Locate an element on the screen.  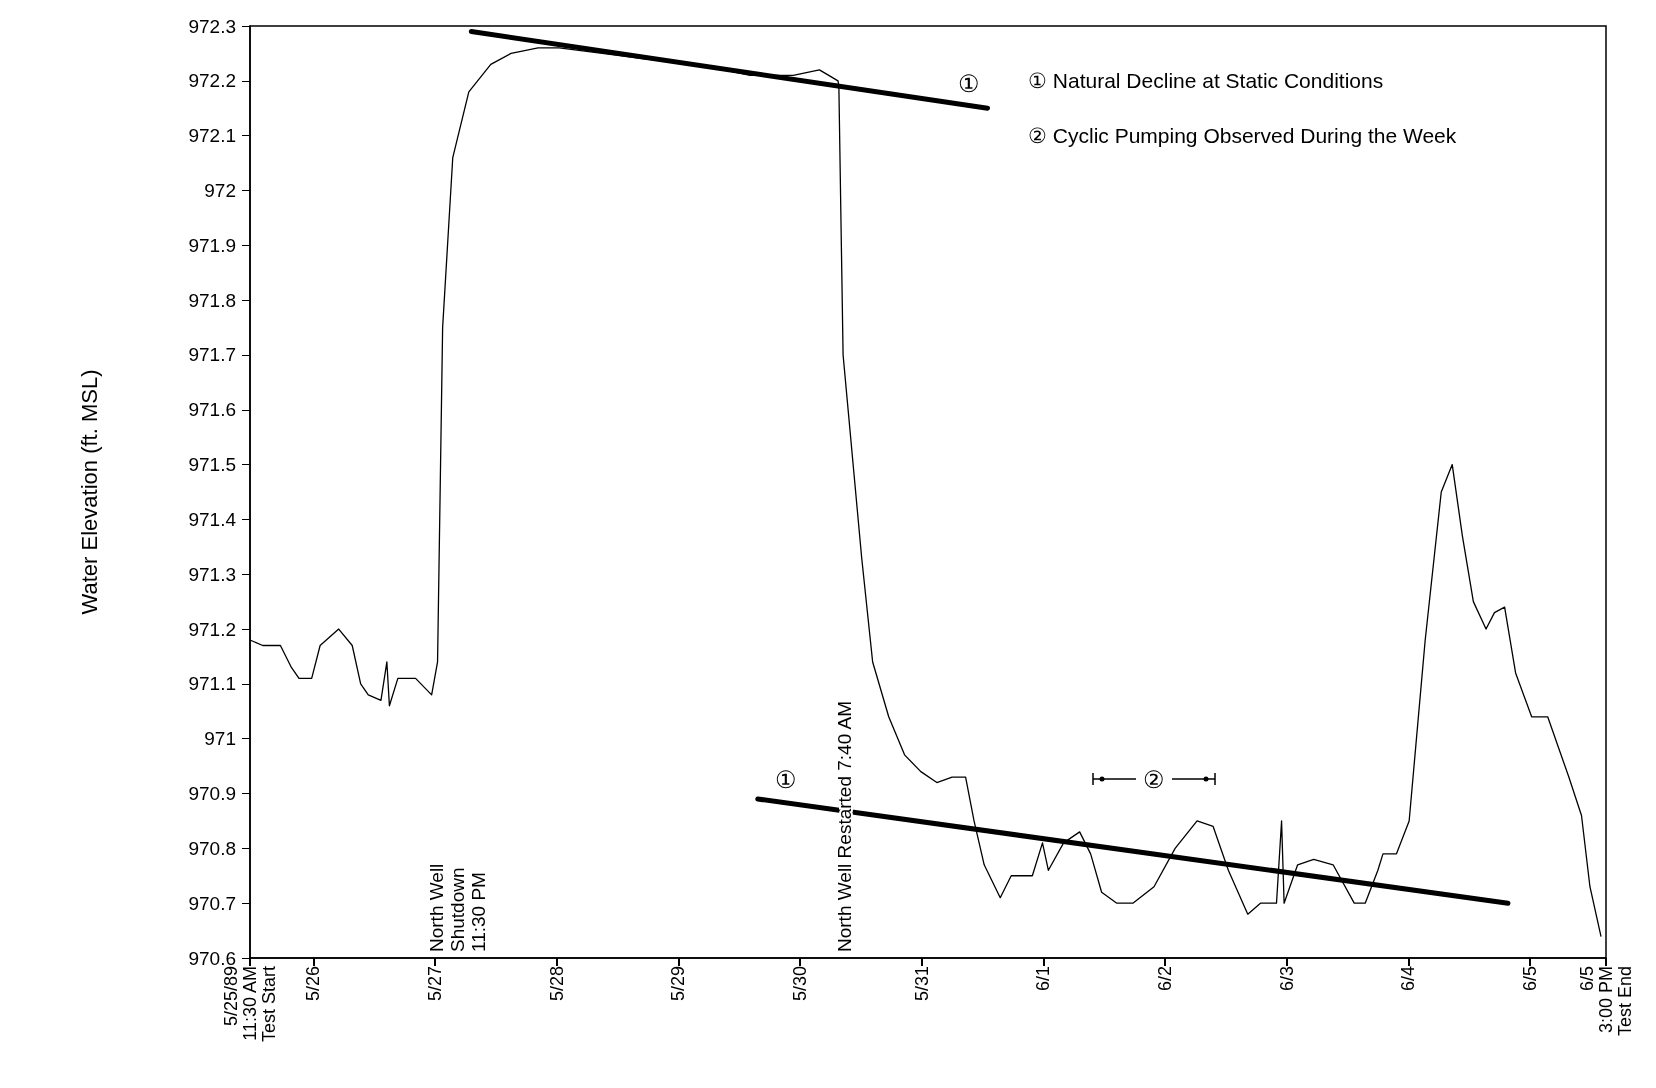
x-tick-label: 6/5 3:00 PM Test End is located at coordinates (1606, 1001).